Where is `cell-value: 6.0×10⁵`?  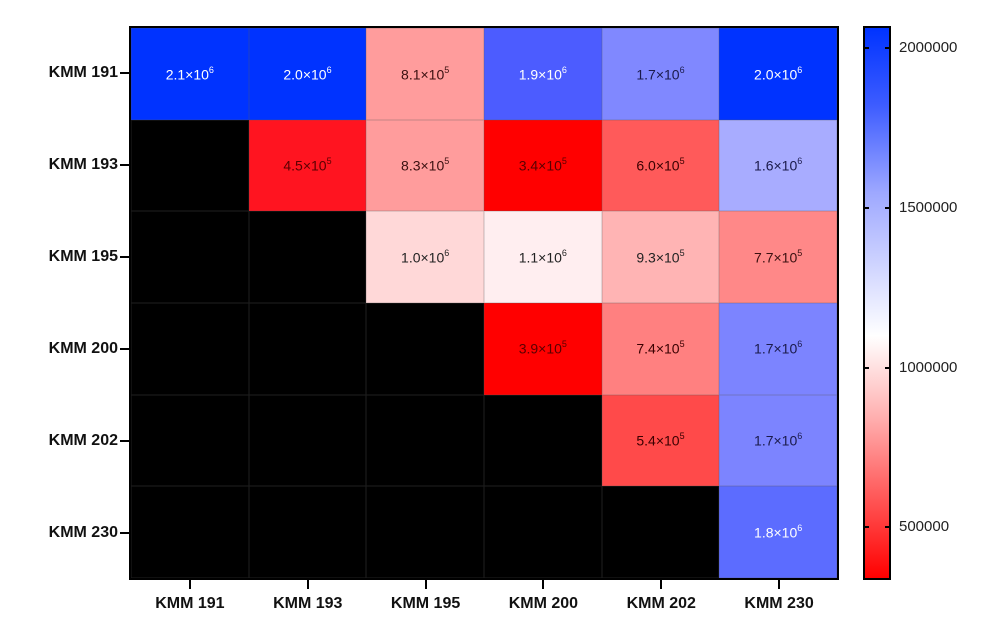 cell-value: 6.0×10⁵ is located at coordinates (660, 165).